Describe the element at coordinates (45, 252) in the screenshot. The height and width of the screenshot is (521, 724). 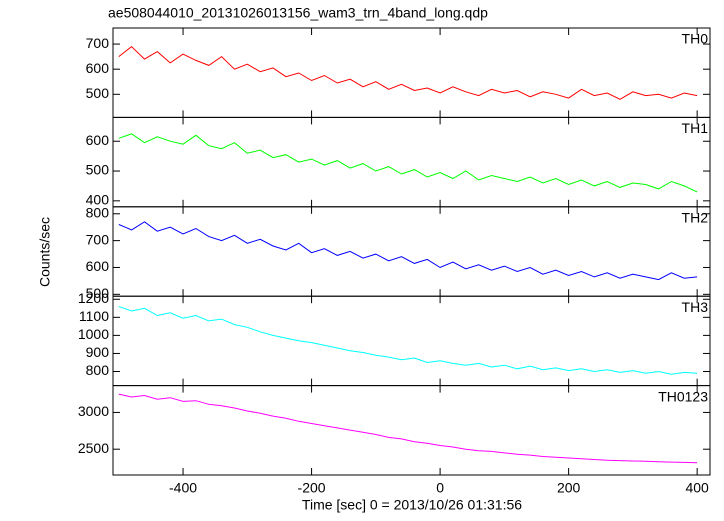
I see `y-axis-label: Counts/sec` at that location.